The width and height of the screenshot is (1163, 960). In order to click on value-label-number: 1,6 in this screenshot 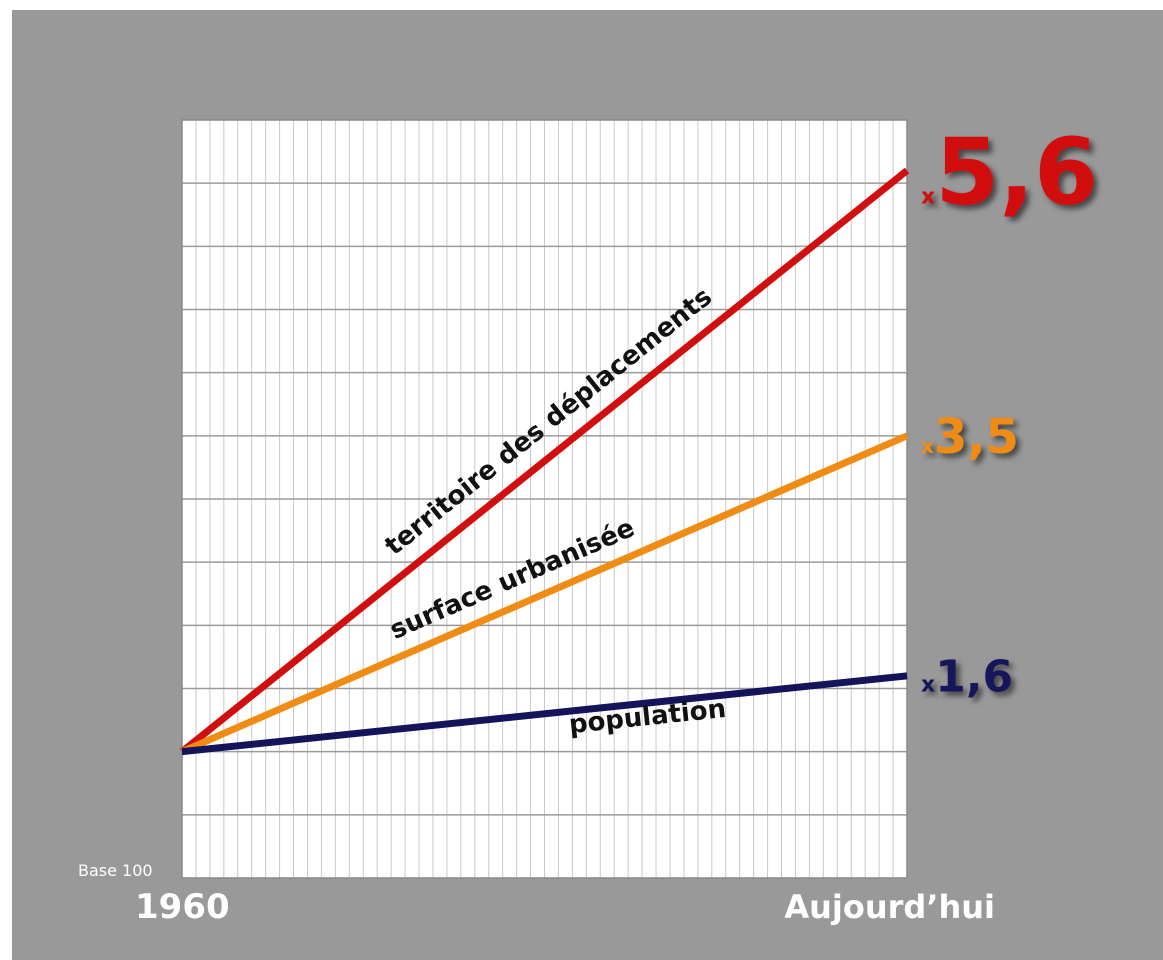, I will do `click(974, 677)`.